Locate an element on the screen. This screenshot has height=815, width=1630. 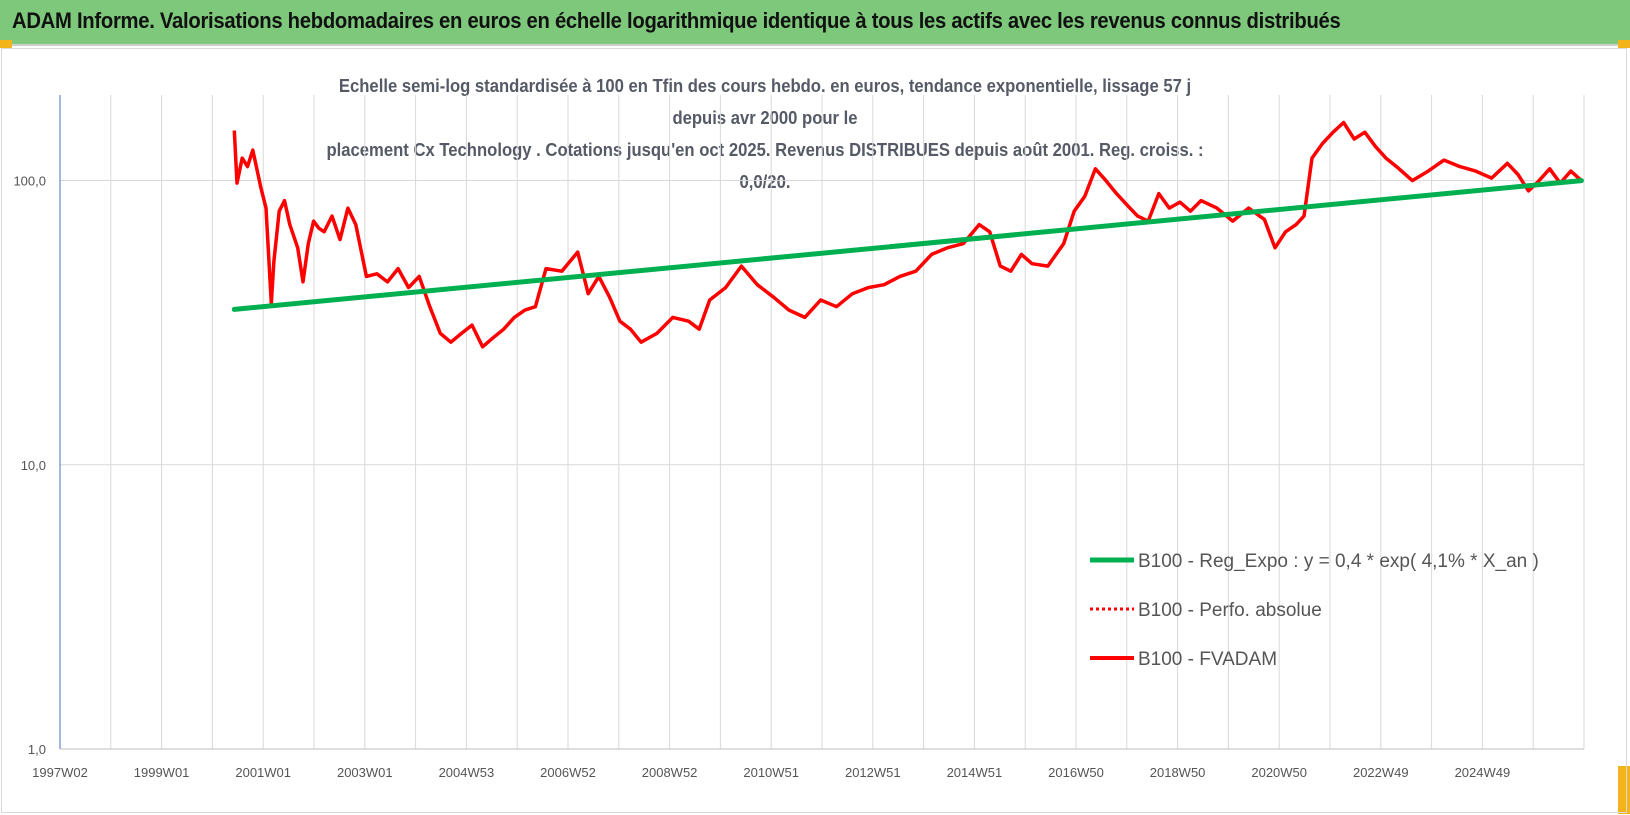
x-tick-label: 2010W51 is located at coordinates (771, 772).